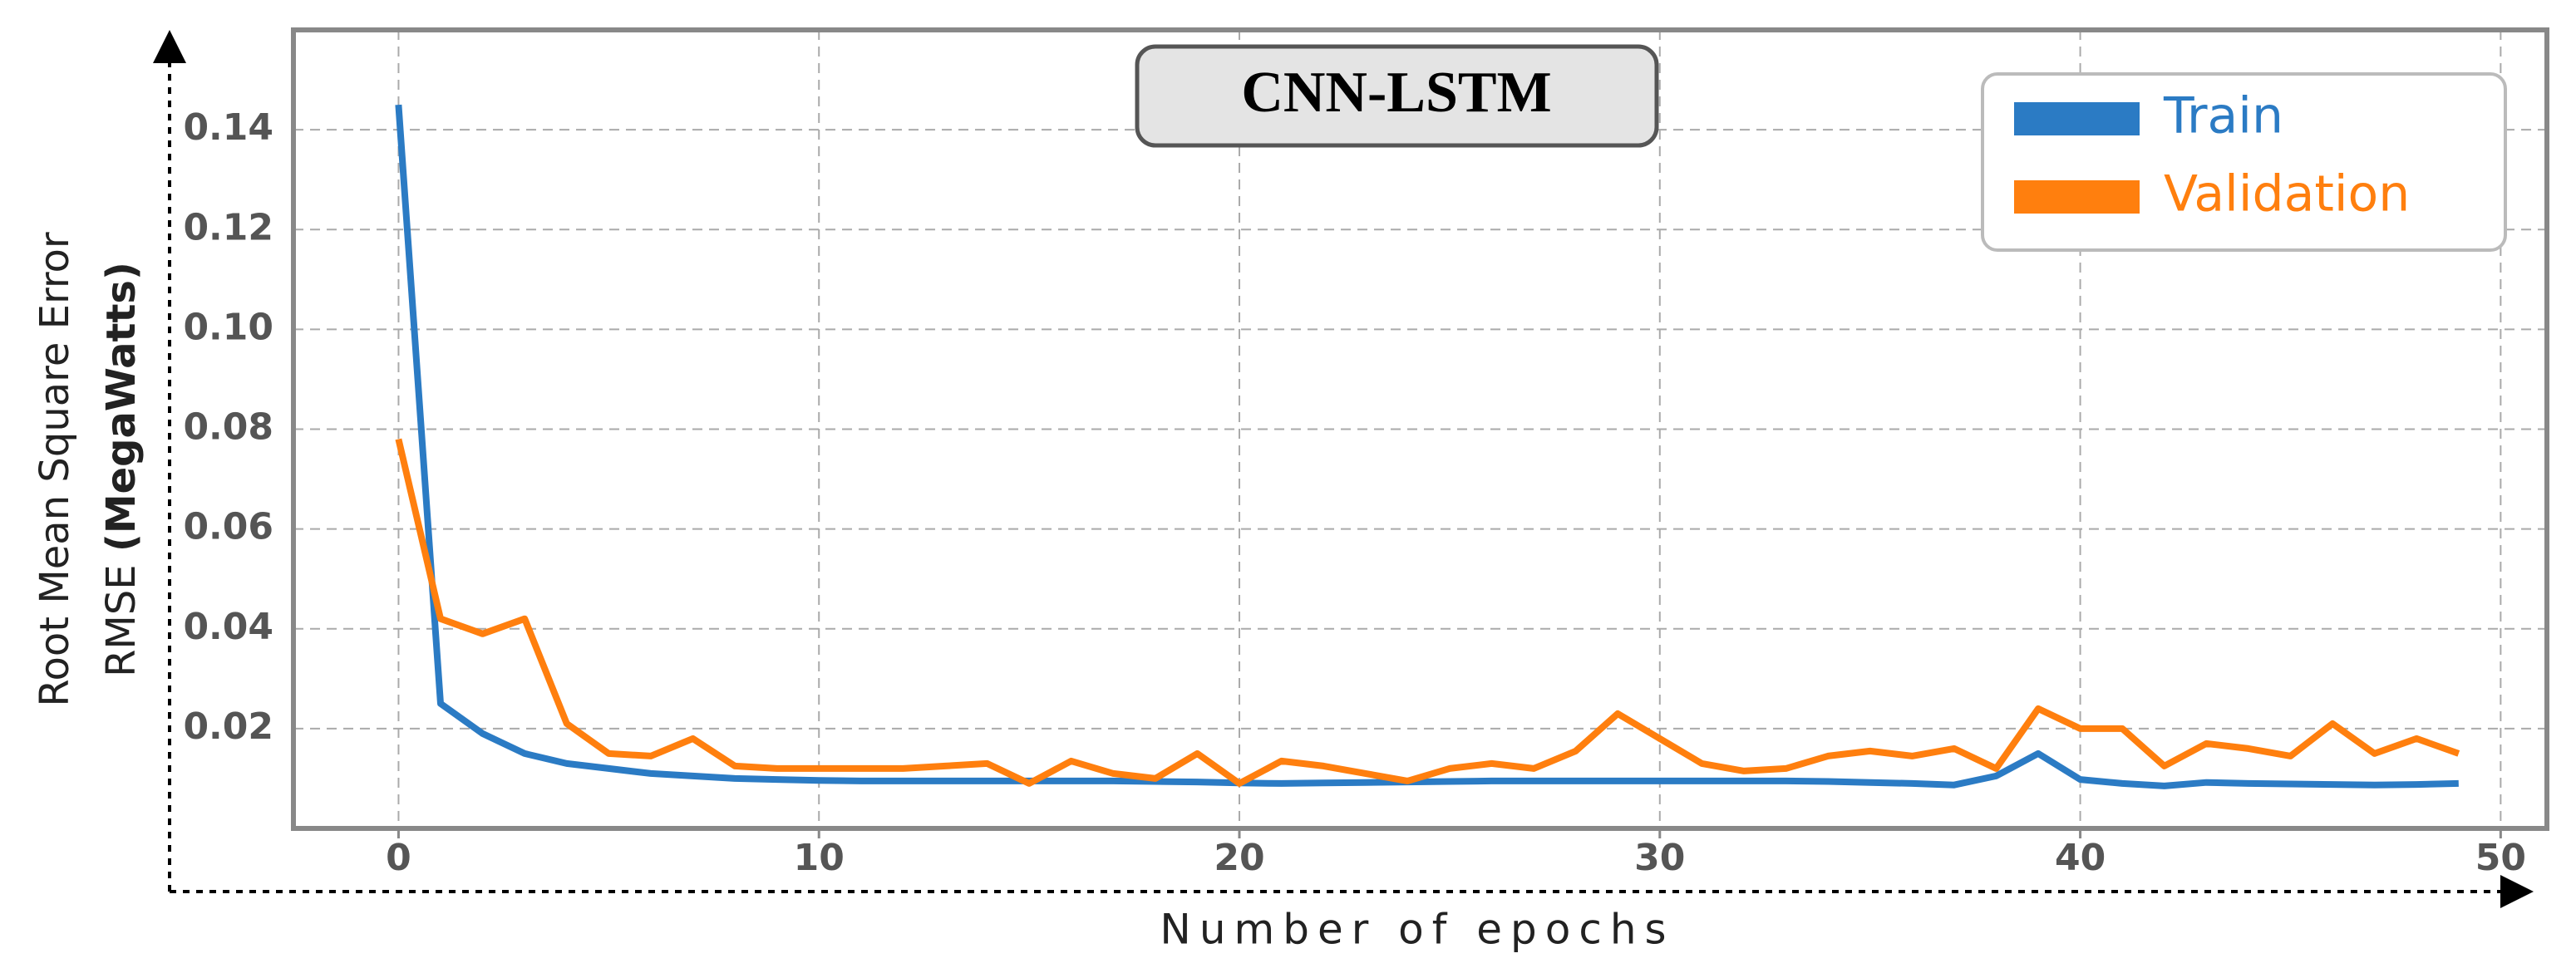 The height and width of the screenshot is (973, 2576). Describe the element at coordinates (228, 327) in the screenshot. I see `y-tick-label: 0.10` at that location.